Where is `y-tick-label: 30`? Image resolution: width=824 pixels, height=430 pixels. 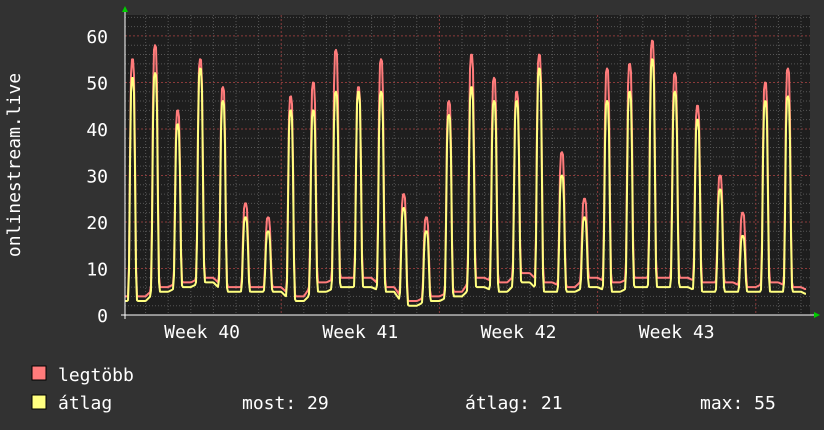 y-tick-label: 30 is located at coordinates (97, 176).